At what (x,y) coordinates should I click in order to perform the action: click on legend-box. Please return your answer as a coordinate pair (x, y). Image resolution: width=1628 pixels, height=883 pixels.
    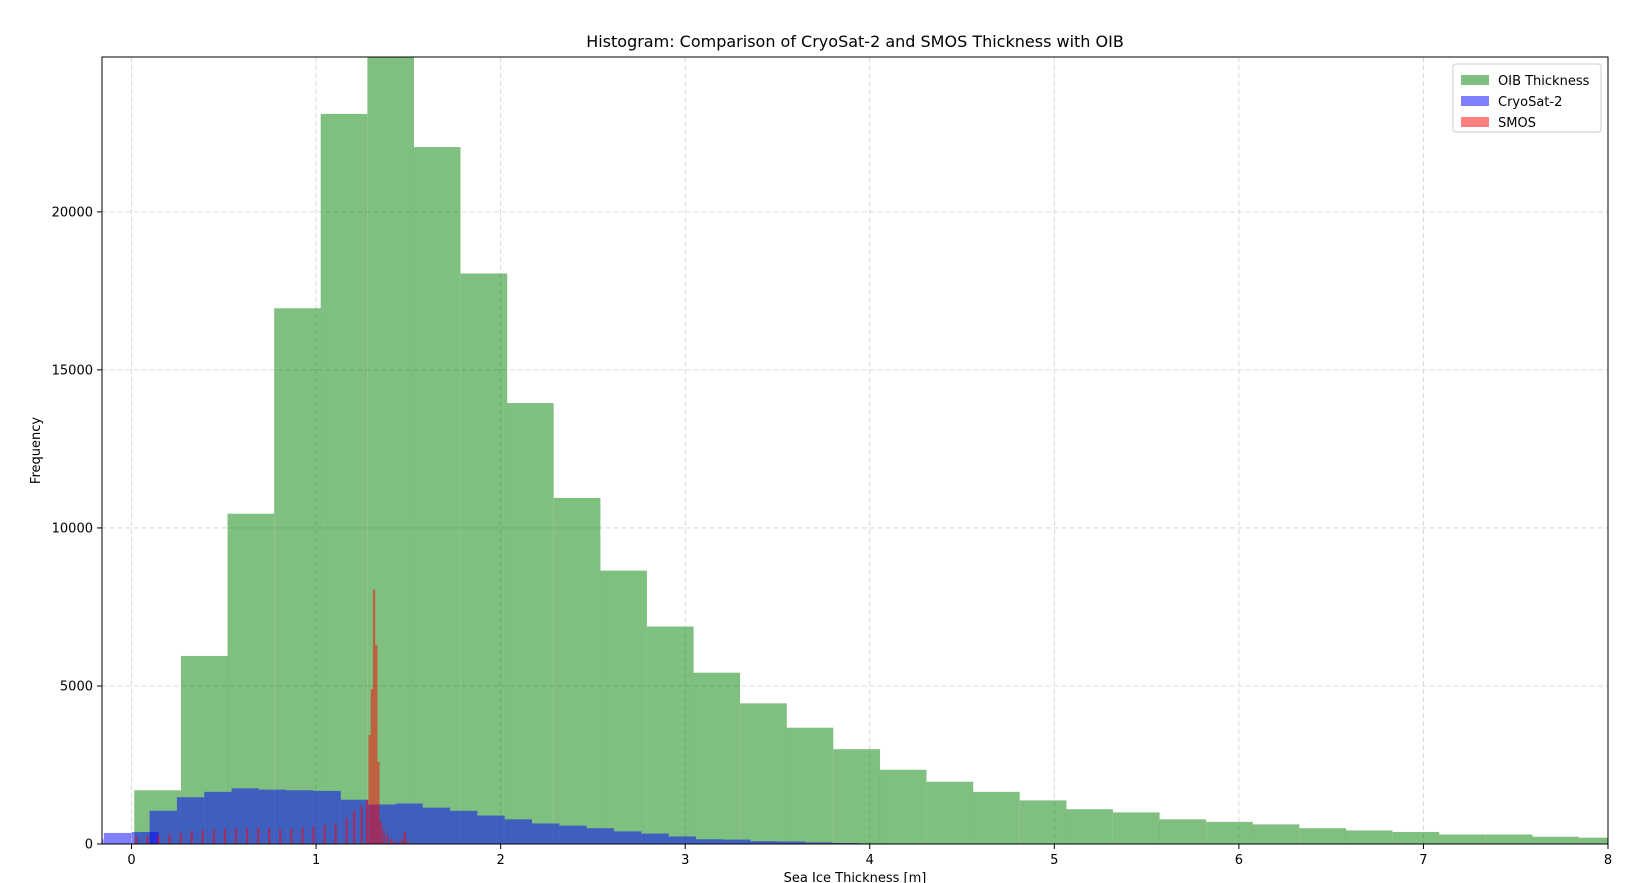
    Looking at the image, I should click on (1527, 98).